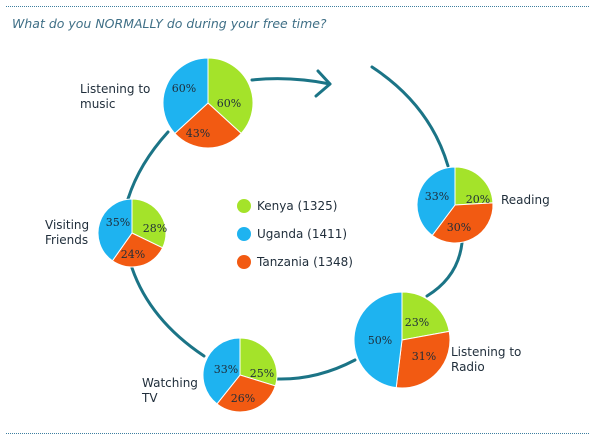  I want to click on arrowhead-icon, so click(323, 83).